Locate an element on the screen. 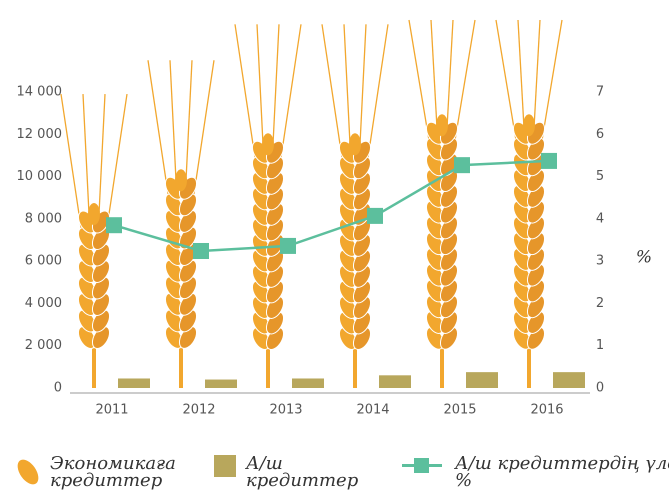 This screenshot has height=504, width=669. y-tick-label: 14 000 is located at coordinates (40, 92).